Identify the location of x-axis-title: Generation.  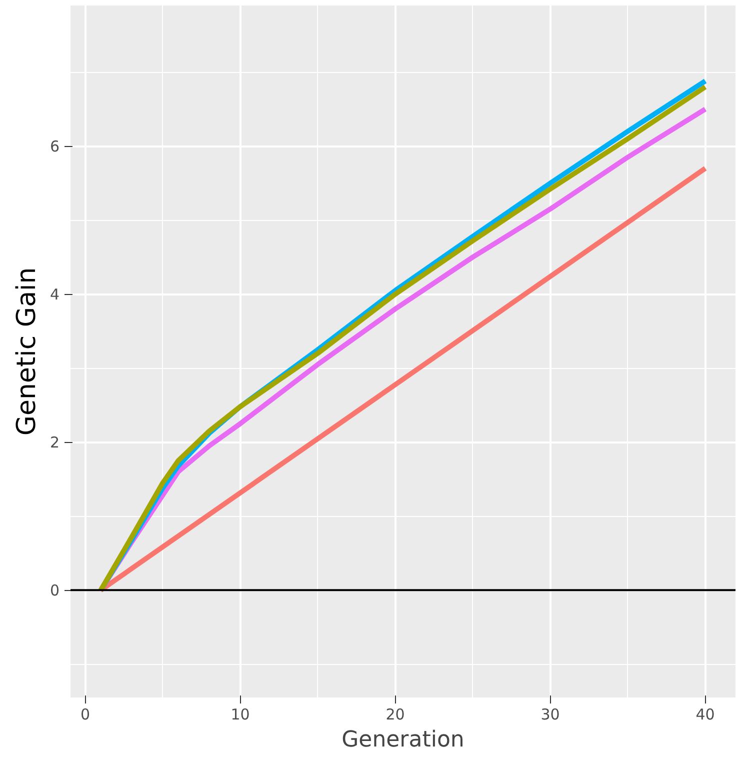
(403, 740).